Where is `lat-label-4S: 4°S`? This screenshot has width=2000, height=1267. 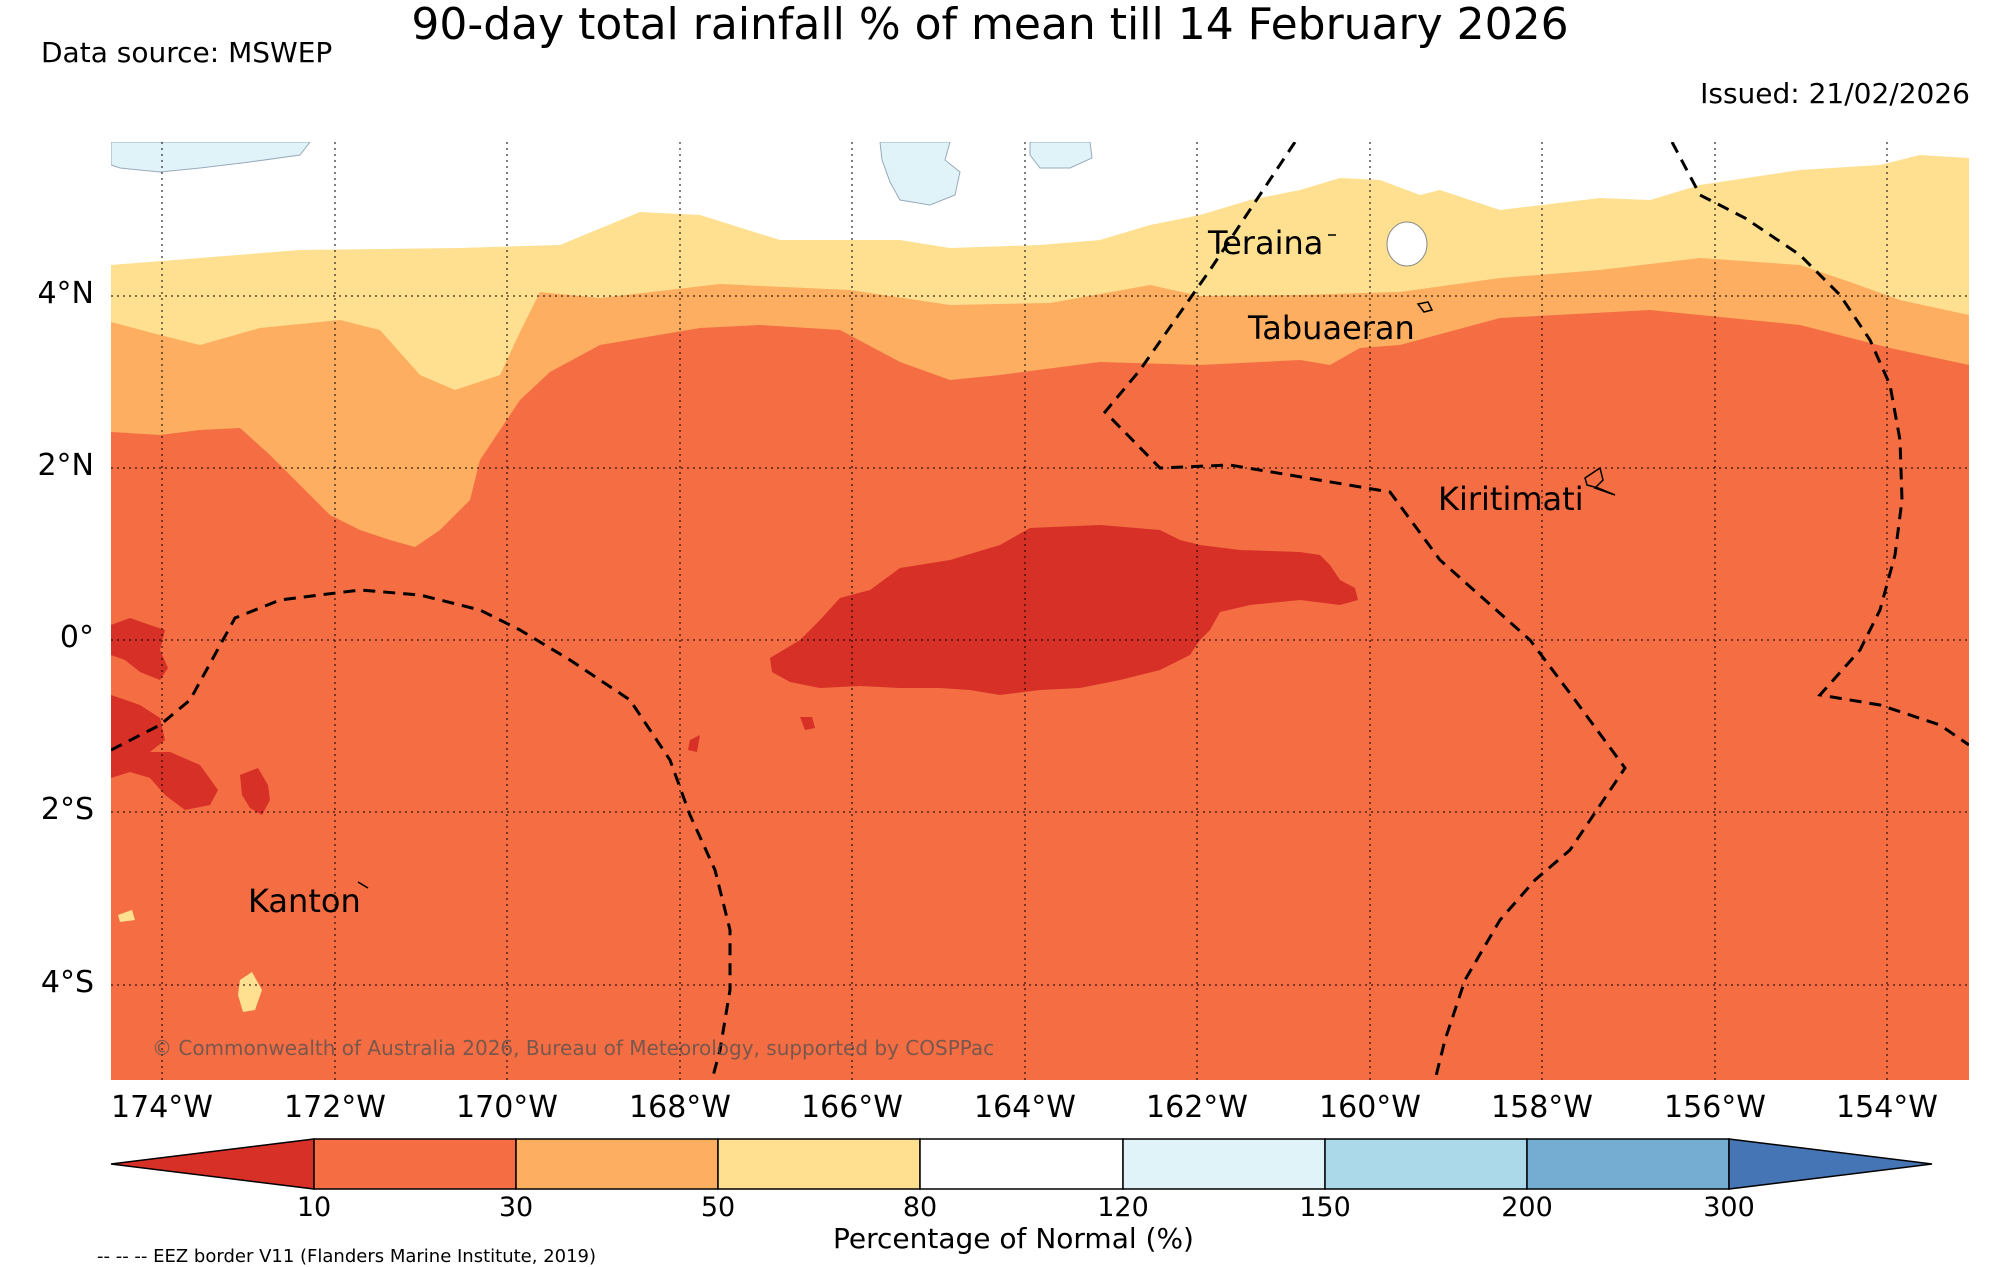
lat-label-4S: 4°S is located at coordinates (67, 982).